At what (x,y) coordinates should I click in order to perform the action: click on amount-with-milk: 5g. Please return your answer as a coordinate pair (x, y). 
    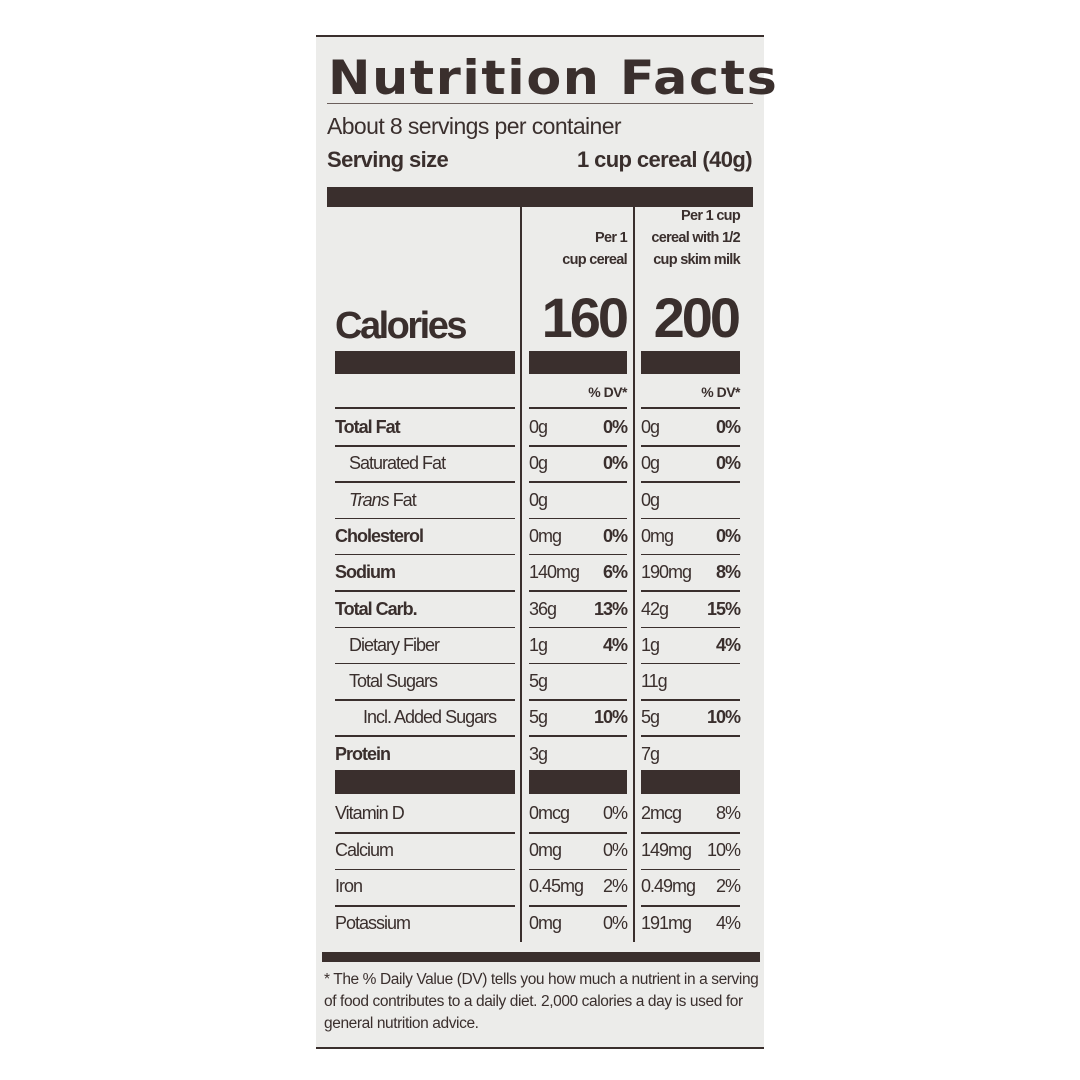
    Looking at the image, I should click on (650, 717).